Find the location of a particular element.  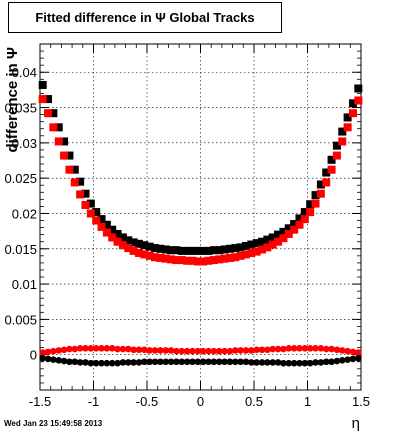

x-tick-label: -1 is located at coordinates (94, 401).